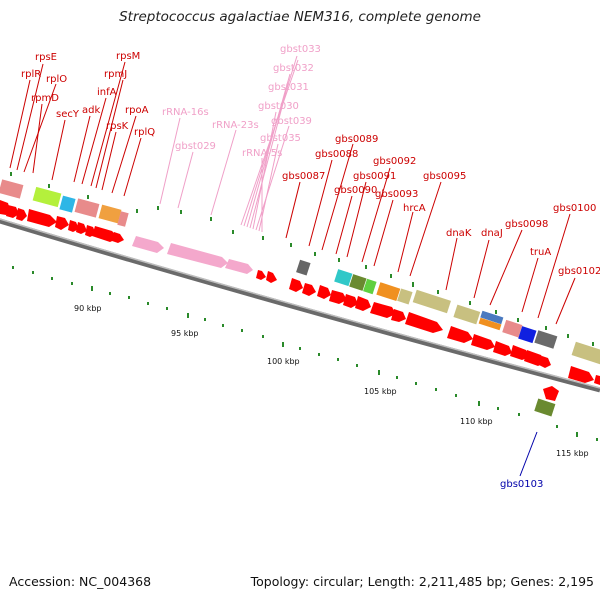  I want to click on feature-gbs0090, so click(358, 282).